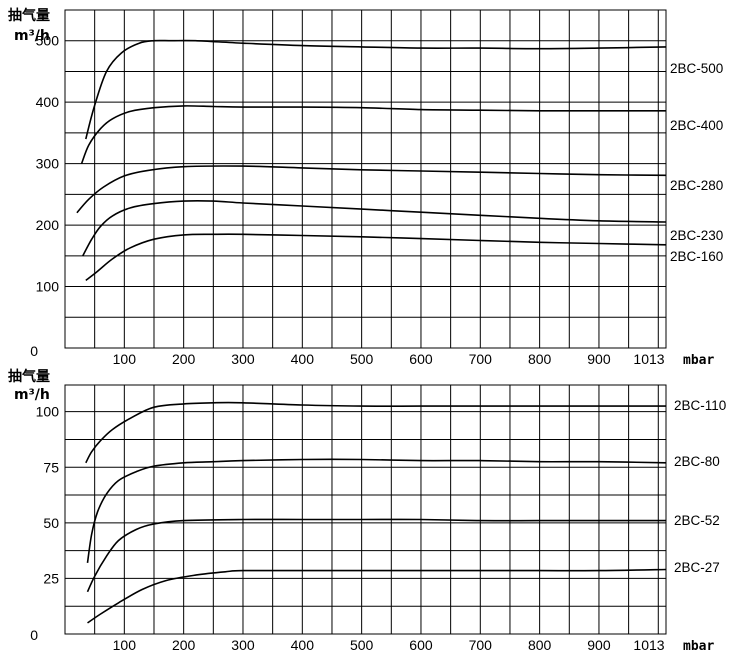  What do you see at coordinates (48, 41) in the screenshot?
I see `y-tick-label: 500` at bounding box center [48, 41].